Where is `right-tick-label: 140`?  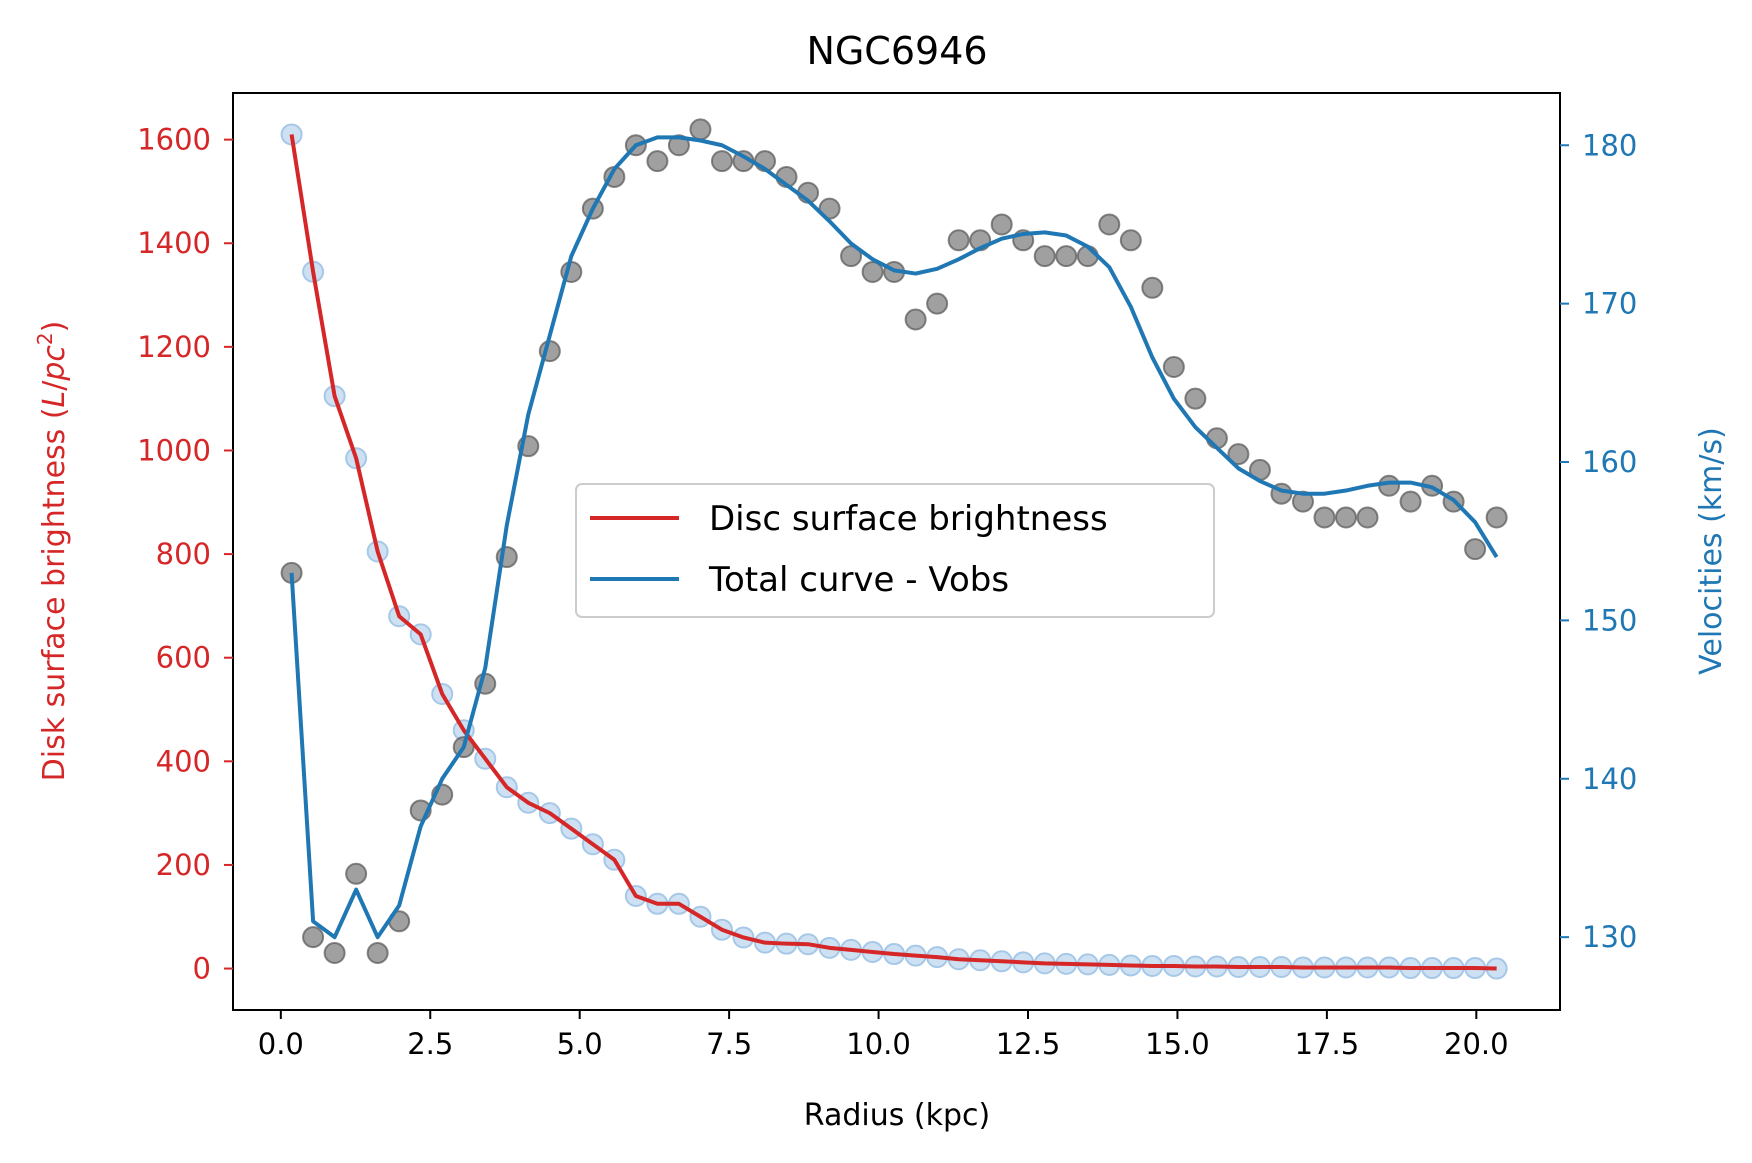
right-tick-label: 140 is located at coordinates (1609, 779).